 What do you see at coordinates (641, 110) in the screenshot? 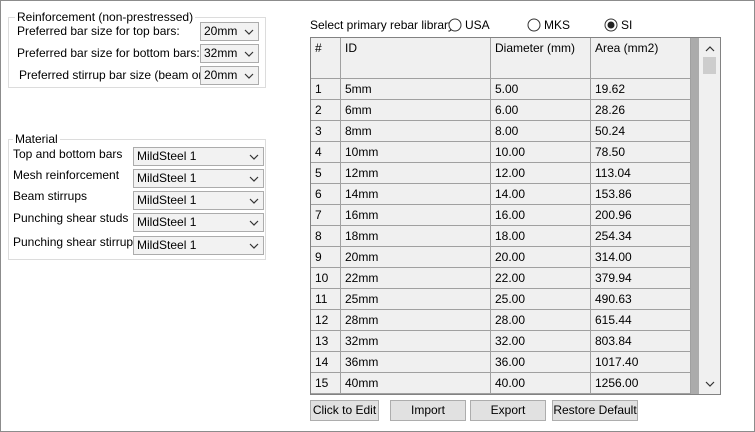
I see `grid-cell: 28.26` at bounding box center [641, 110].